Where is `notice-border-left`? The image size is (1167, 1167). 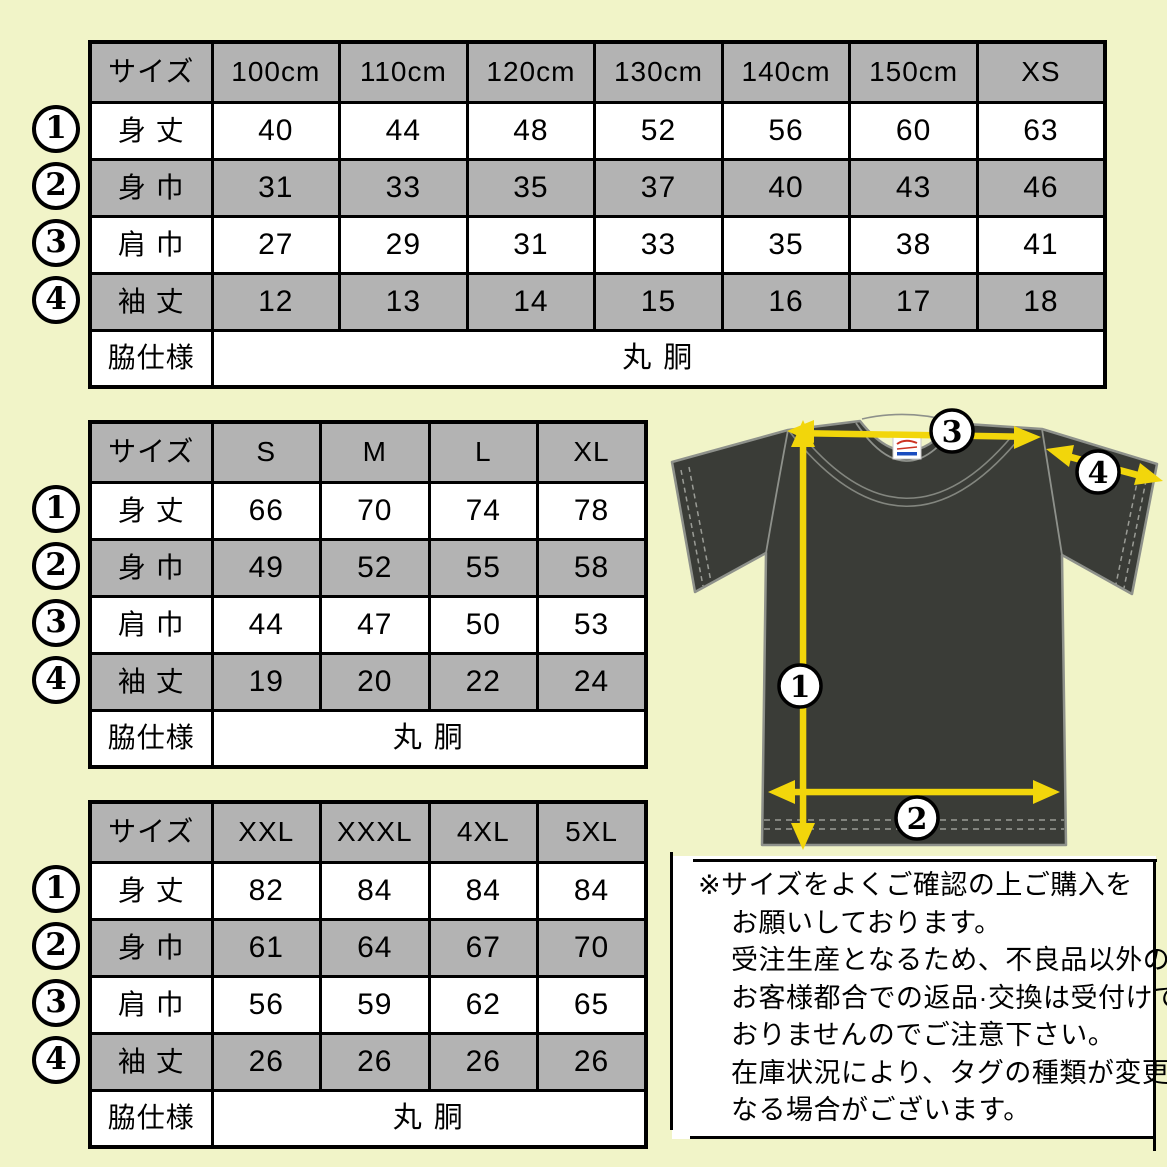 notice-border-left is located at coordinates (671, 991).